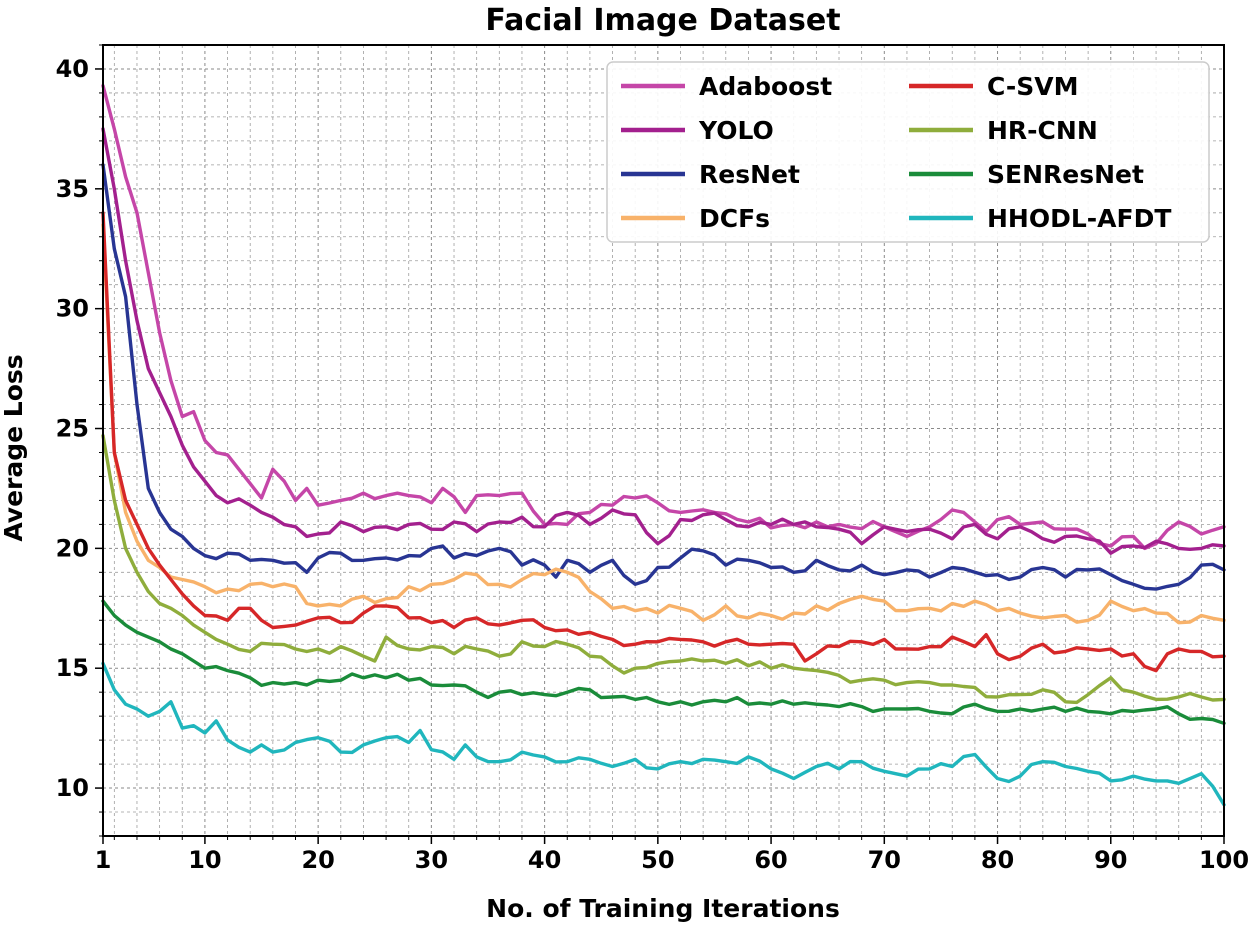 Image resolution: width=1255 pixels, height=927 pixels. What do you see at coordinates (770, 860) in the screenshot?
I see `x-tick-label: 60` at bounding box center [770, 860].